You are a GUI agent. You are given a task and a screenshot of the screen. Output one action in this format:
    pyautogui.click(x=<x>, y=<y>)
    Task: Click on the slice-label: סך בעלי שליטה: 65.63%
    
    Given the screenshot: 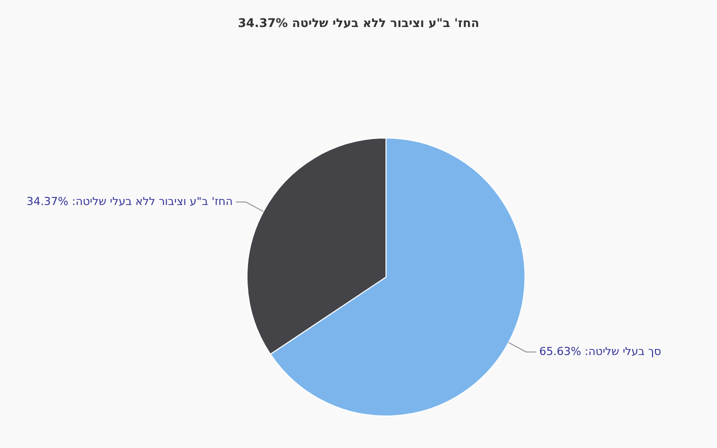 What is the action you would take?
    pyautogui.click(x=600, y=351)
    